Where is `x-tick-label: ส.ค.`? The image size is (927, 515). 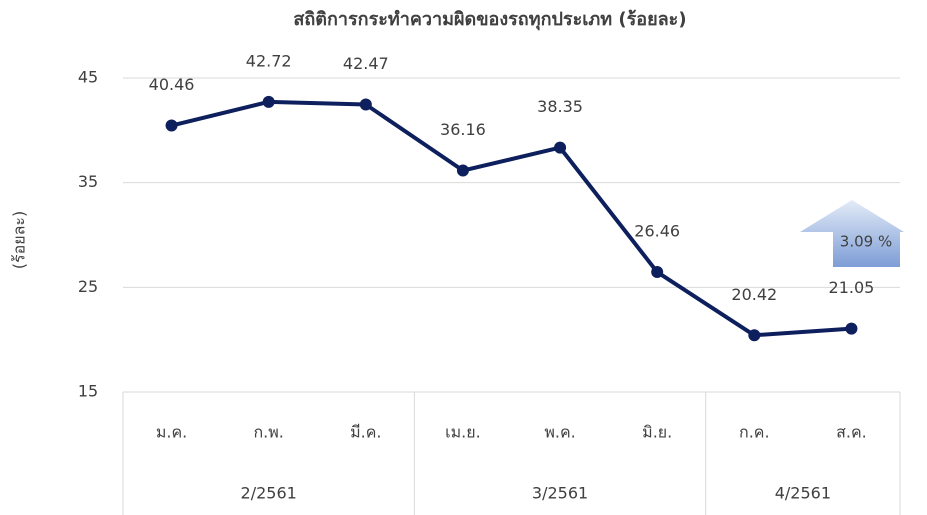
x-tick-label: ส.ค. is located at coordinates (851, 432).